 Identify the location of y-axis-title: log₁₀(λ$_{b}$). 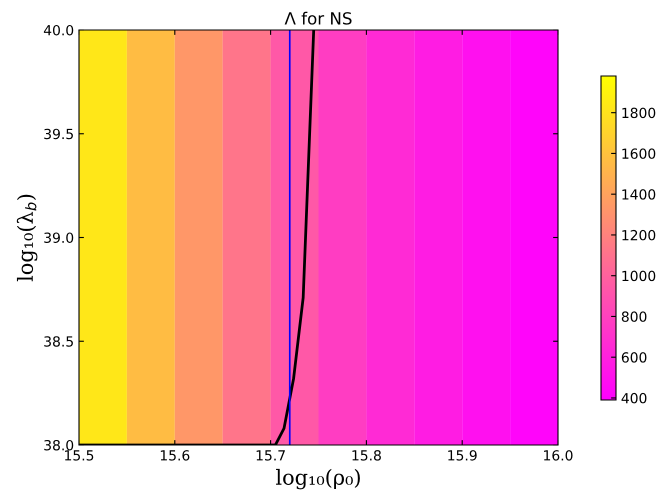
(27, 238).